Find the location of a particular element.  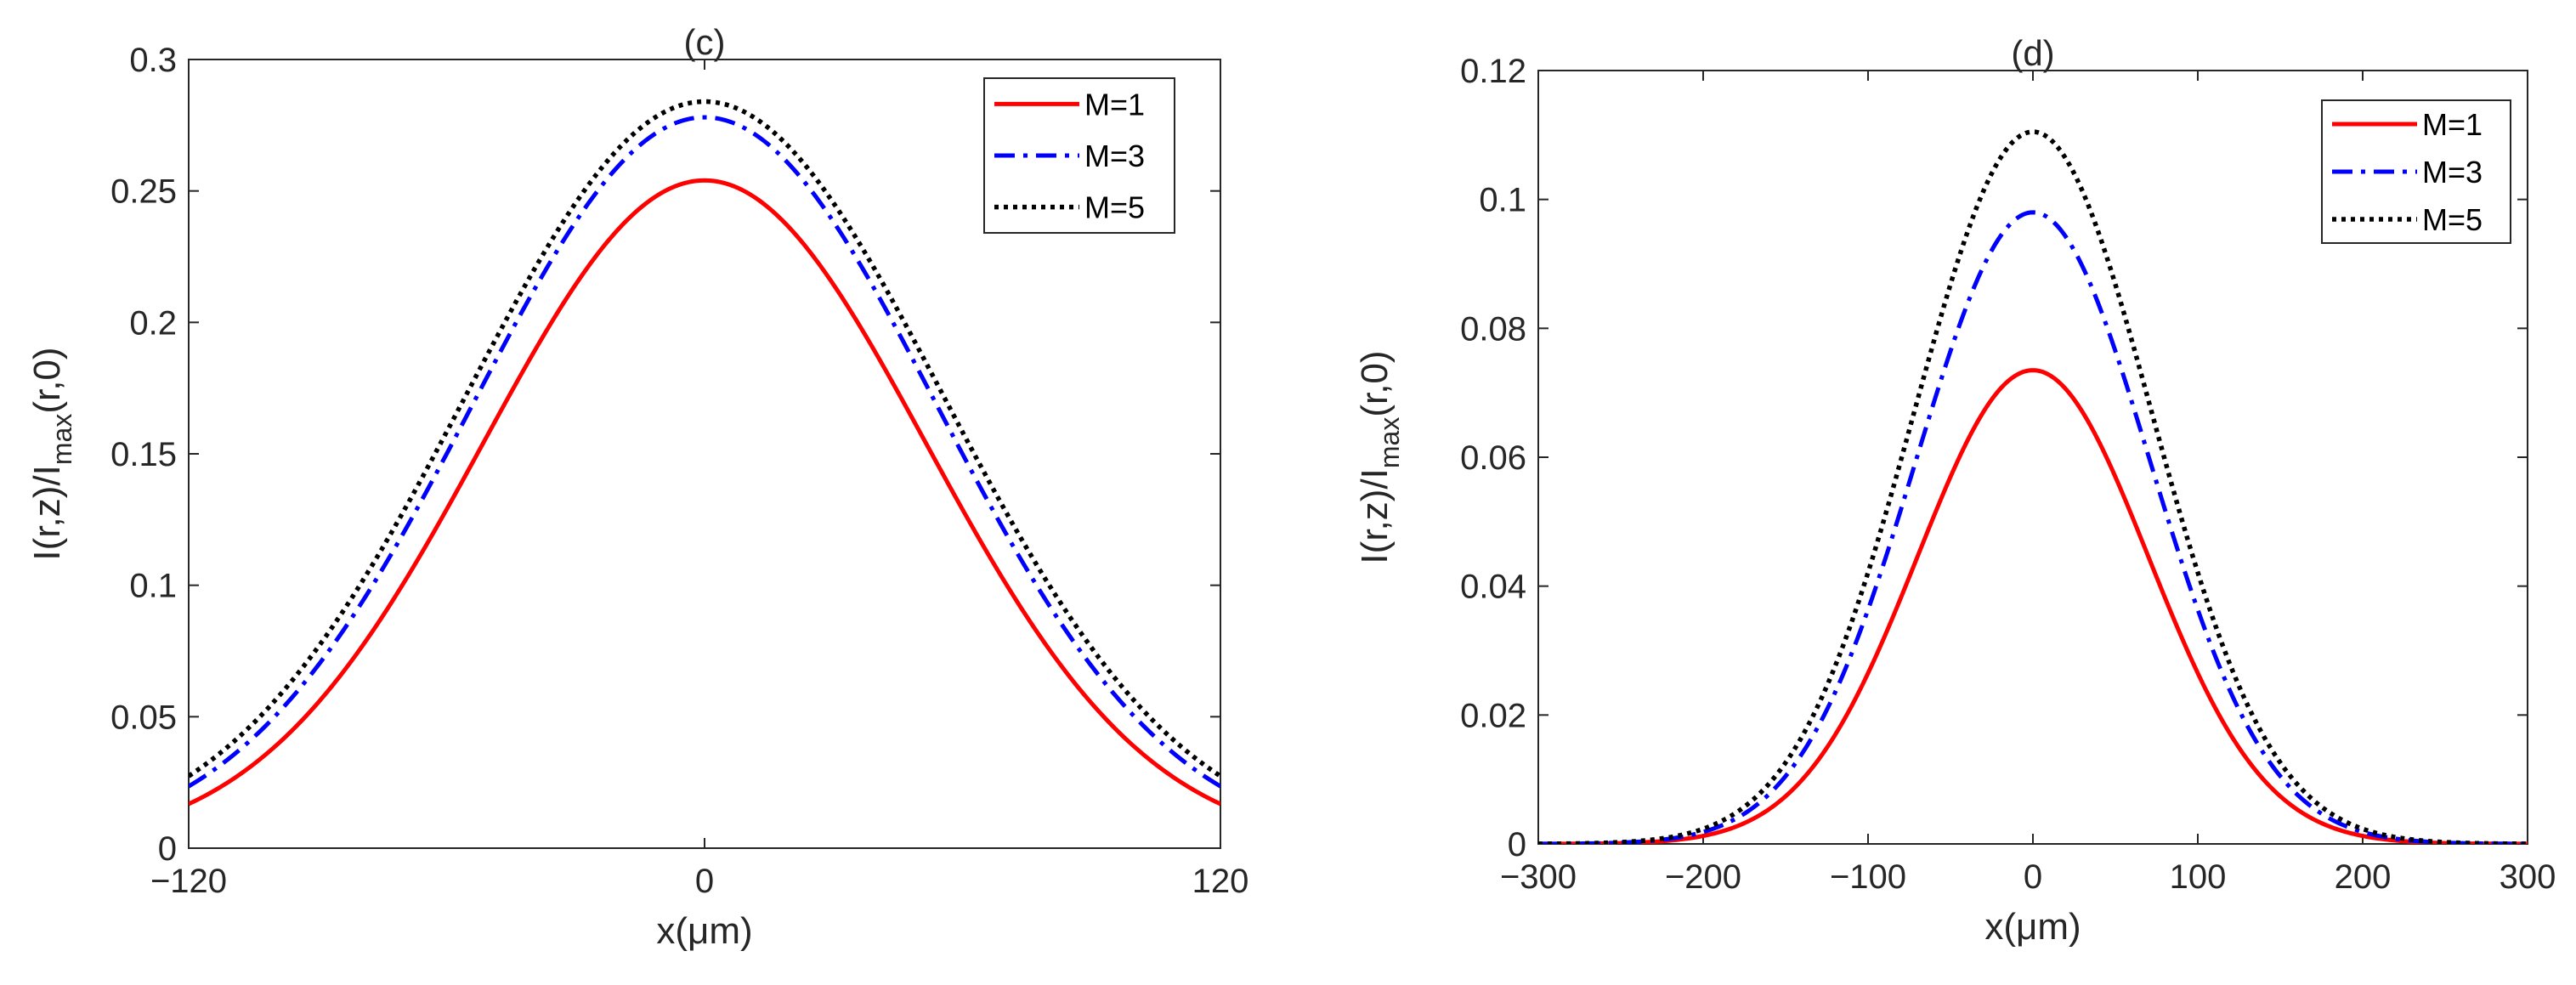

x-tick-label: 120 is located at coordinates (1220, 881).